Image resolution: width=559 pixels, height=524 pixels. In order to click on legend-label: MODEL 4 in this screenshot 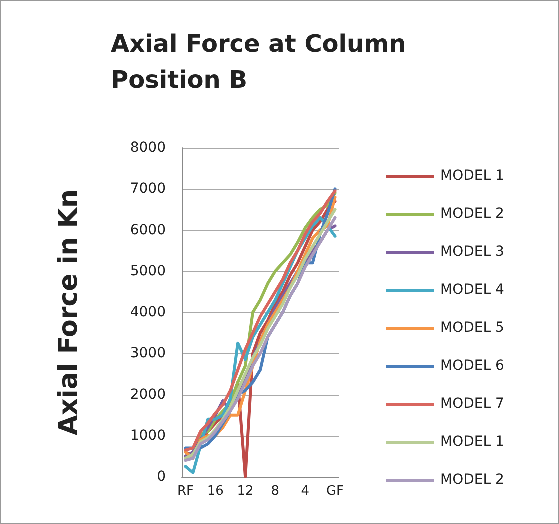, I will do `click(472, 290)`.